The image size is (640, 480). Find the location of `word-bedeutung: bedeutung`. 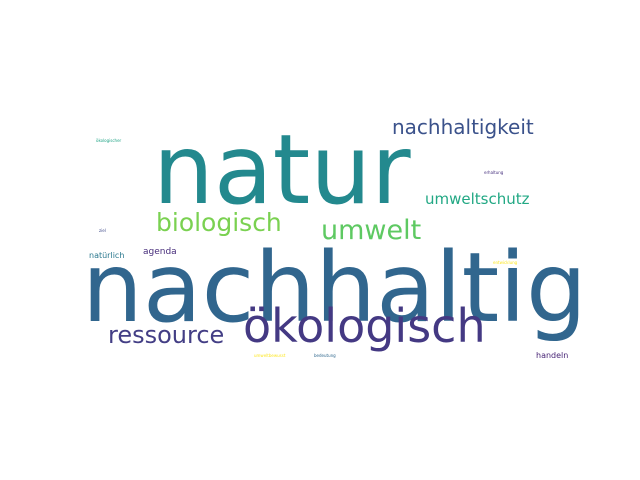

word-bedeutung: bedeutung is located at coordinates (325, 355).